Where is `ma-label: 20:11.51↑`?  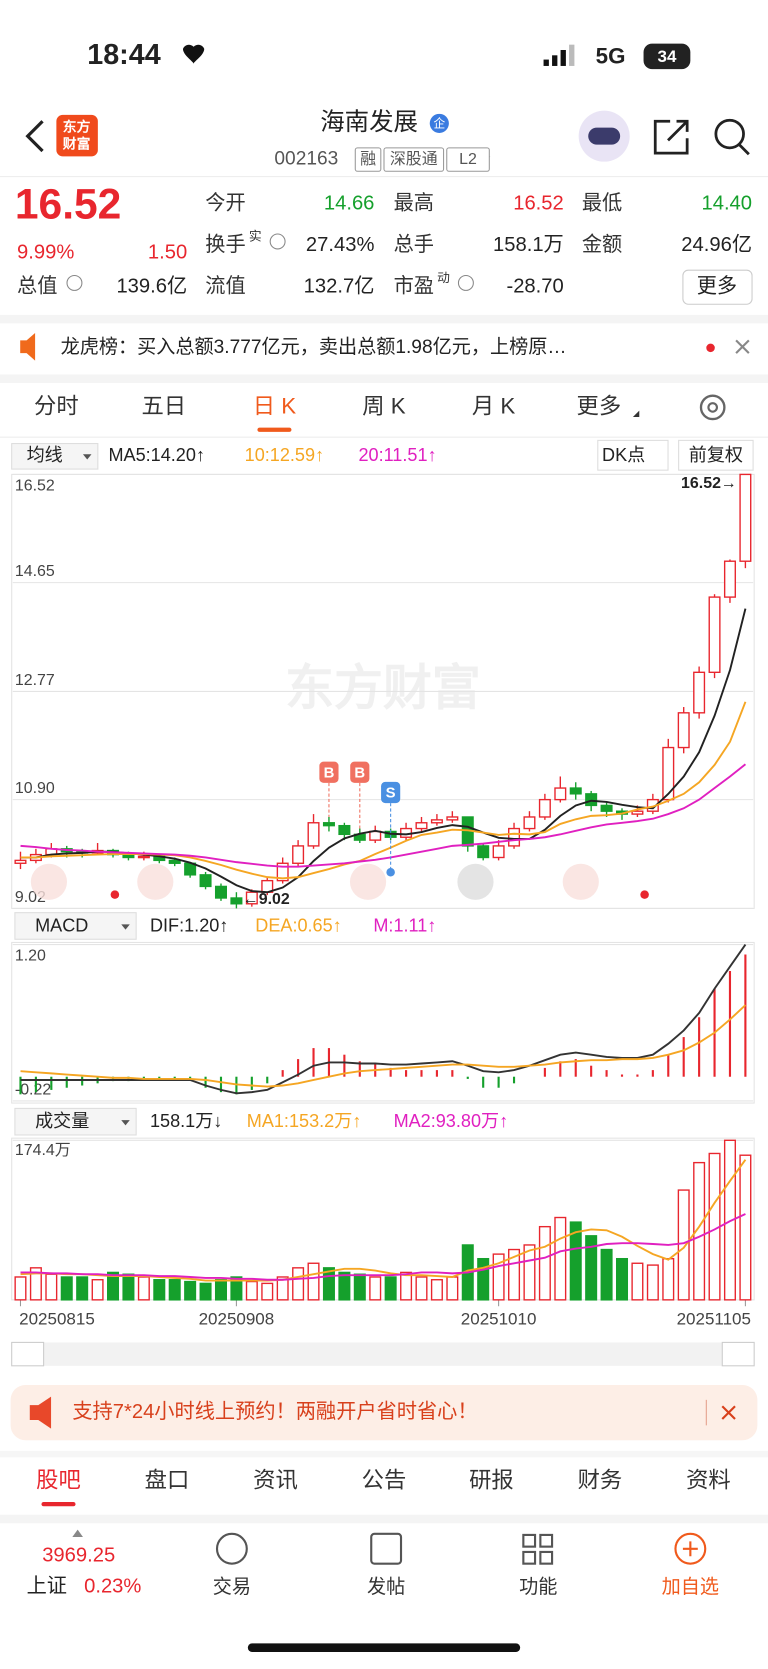
ma-label: 20:11.51↑ is located at coordinates (397, 455).